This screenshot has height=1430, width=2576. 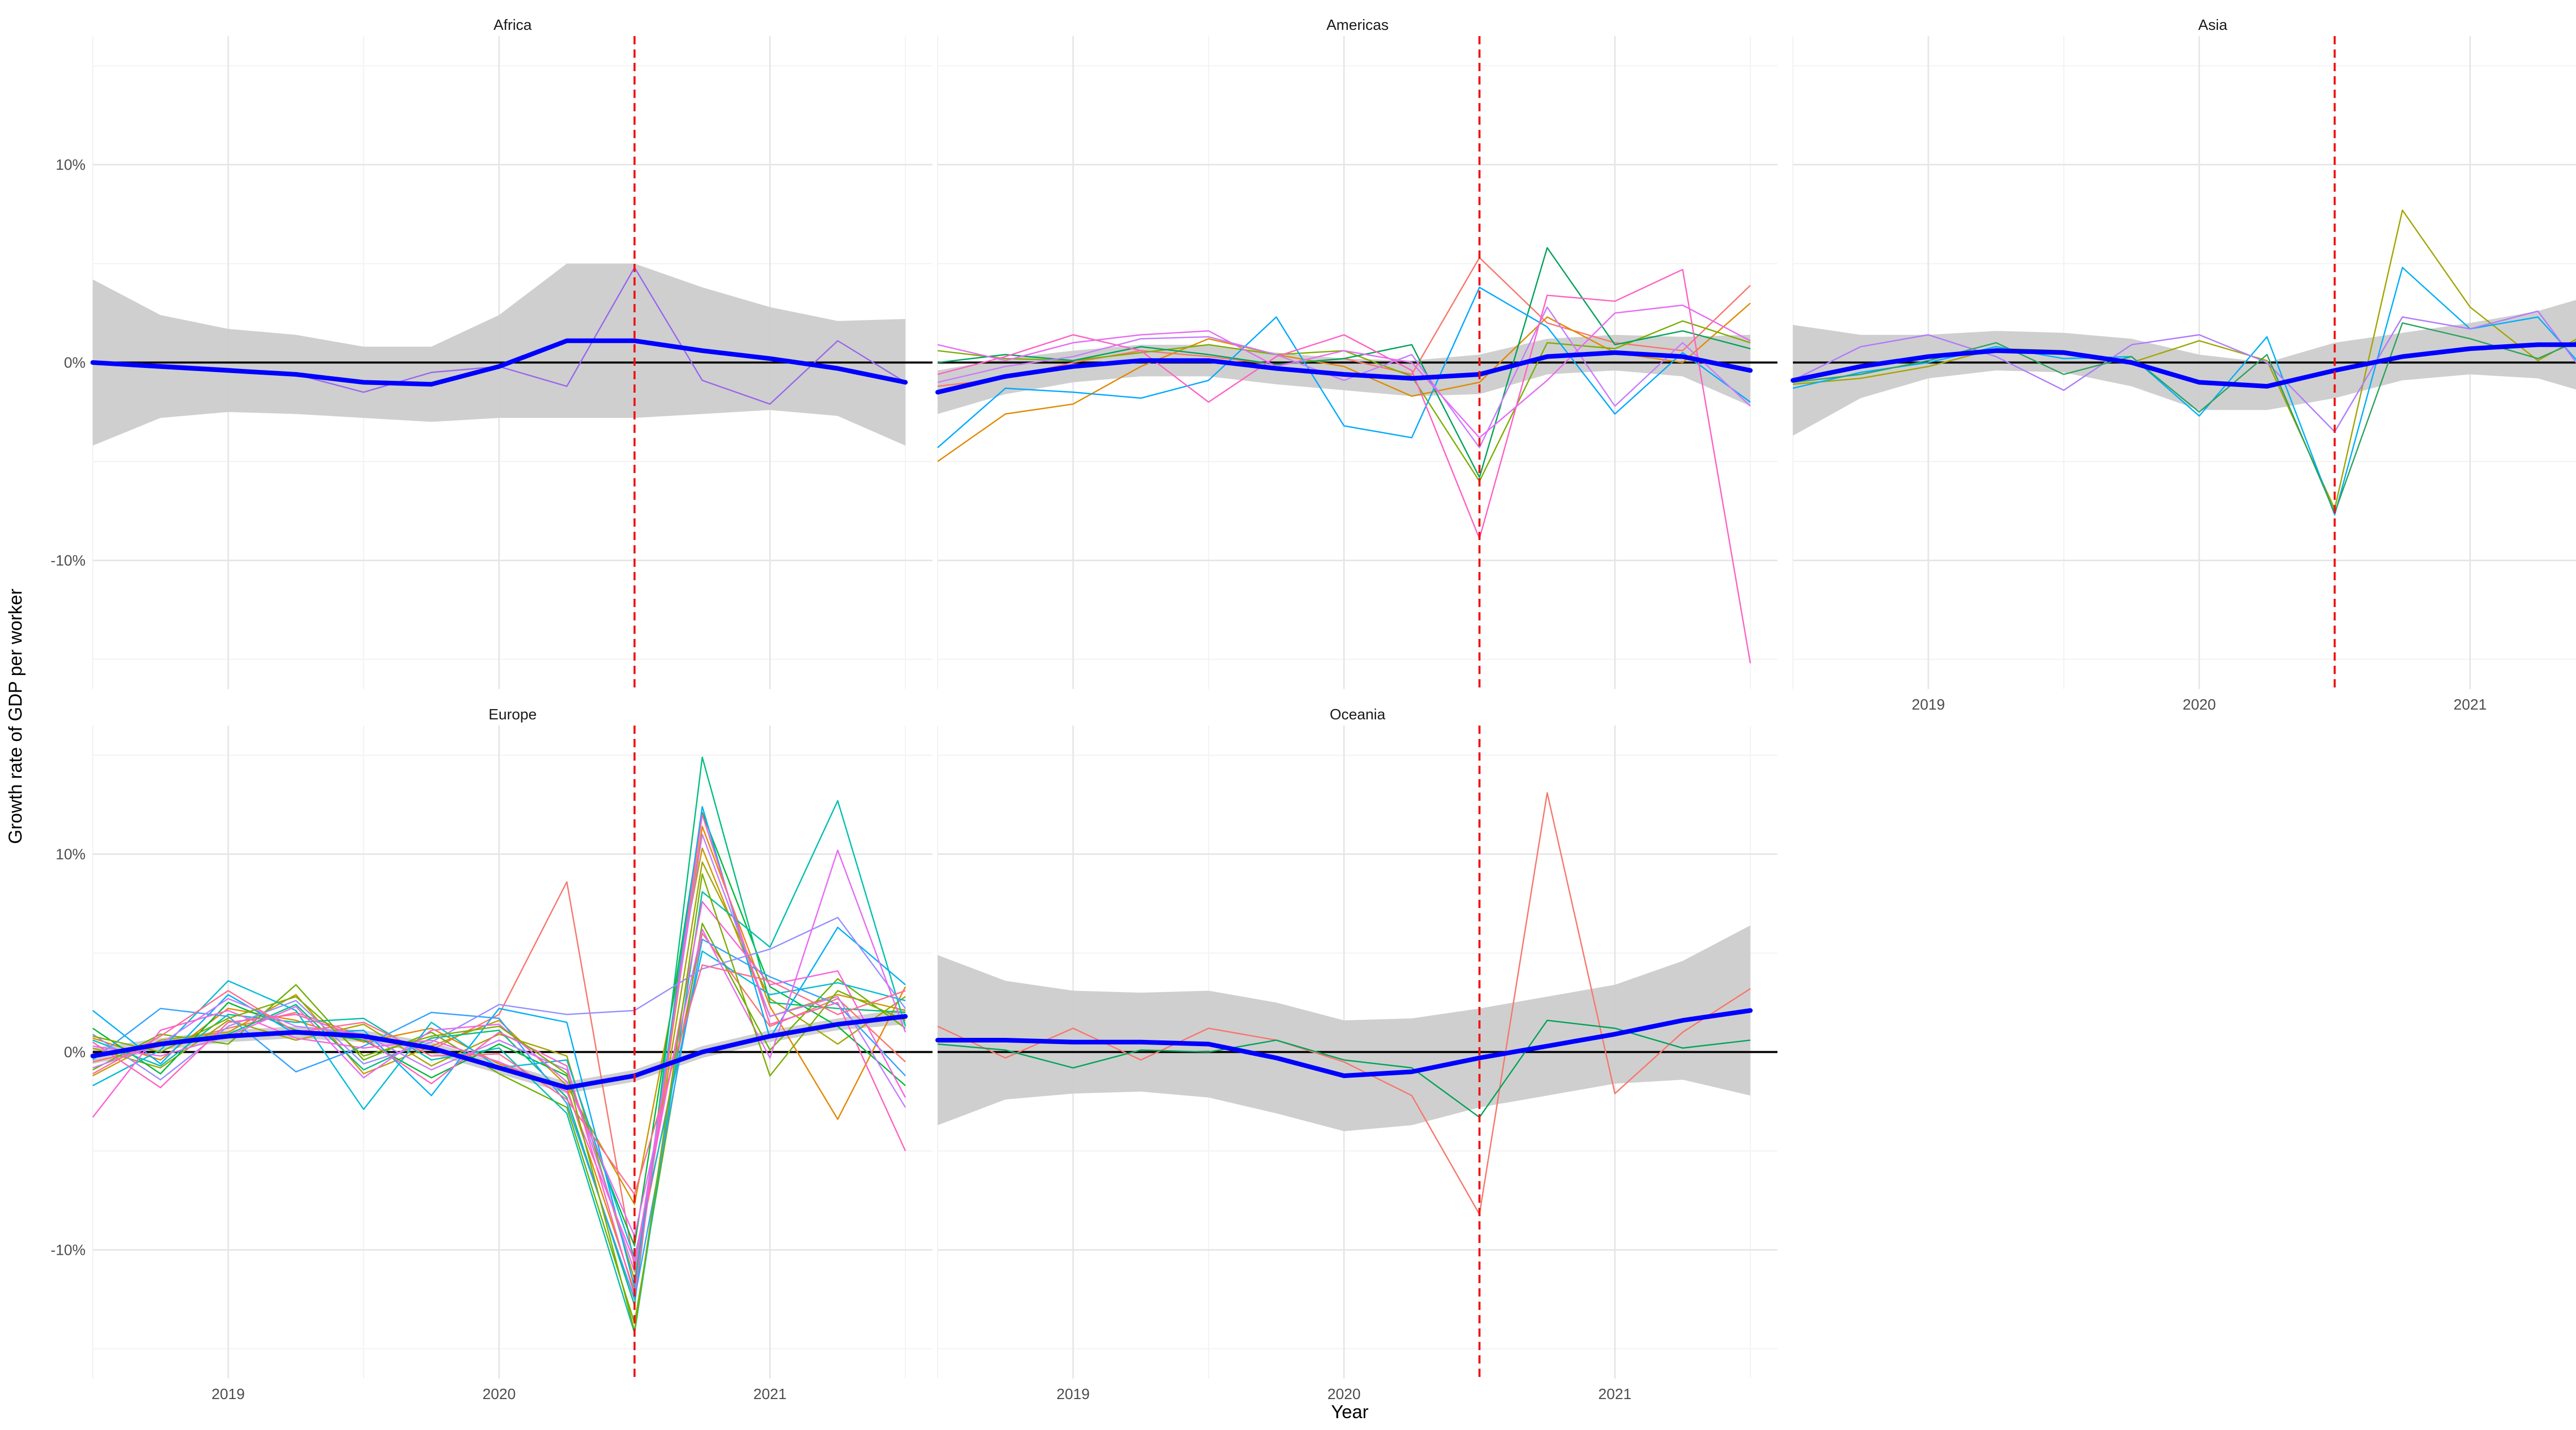 What do you see at coordinates (15, 716) in the screenshot?
I see `y-axis-title: Growth rate of GDP per worker` at bounding box center [15, 716].